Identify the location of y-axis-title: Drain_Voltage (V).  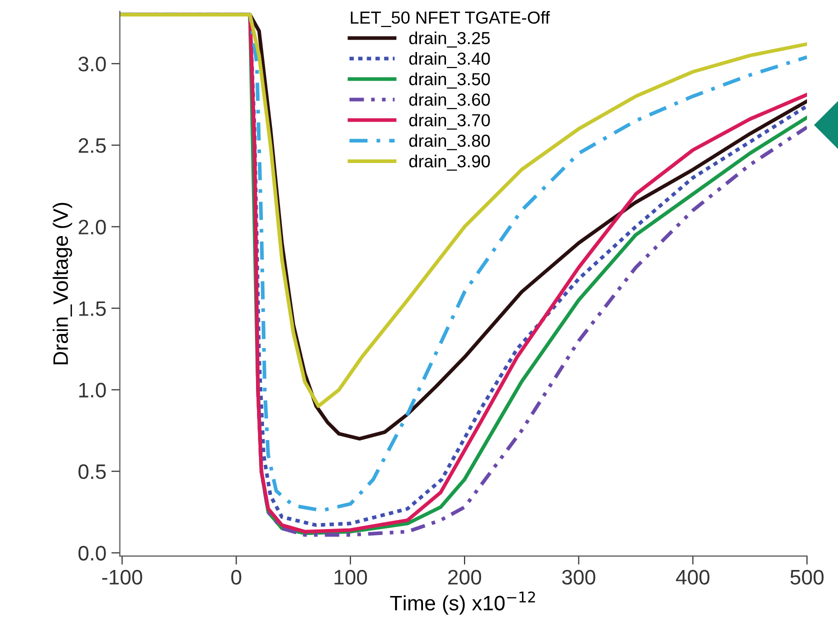
(62, 283).